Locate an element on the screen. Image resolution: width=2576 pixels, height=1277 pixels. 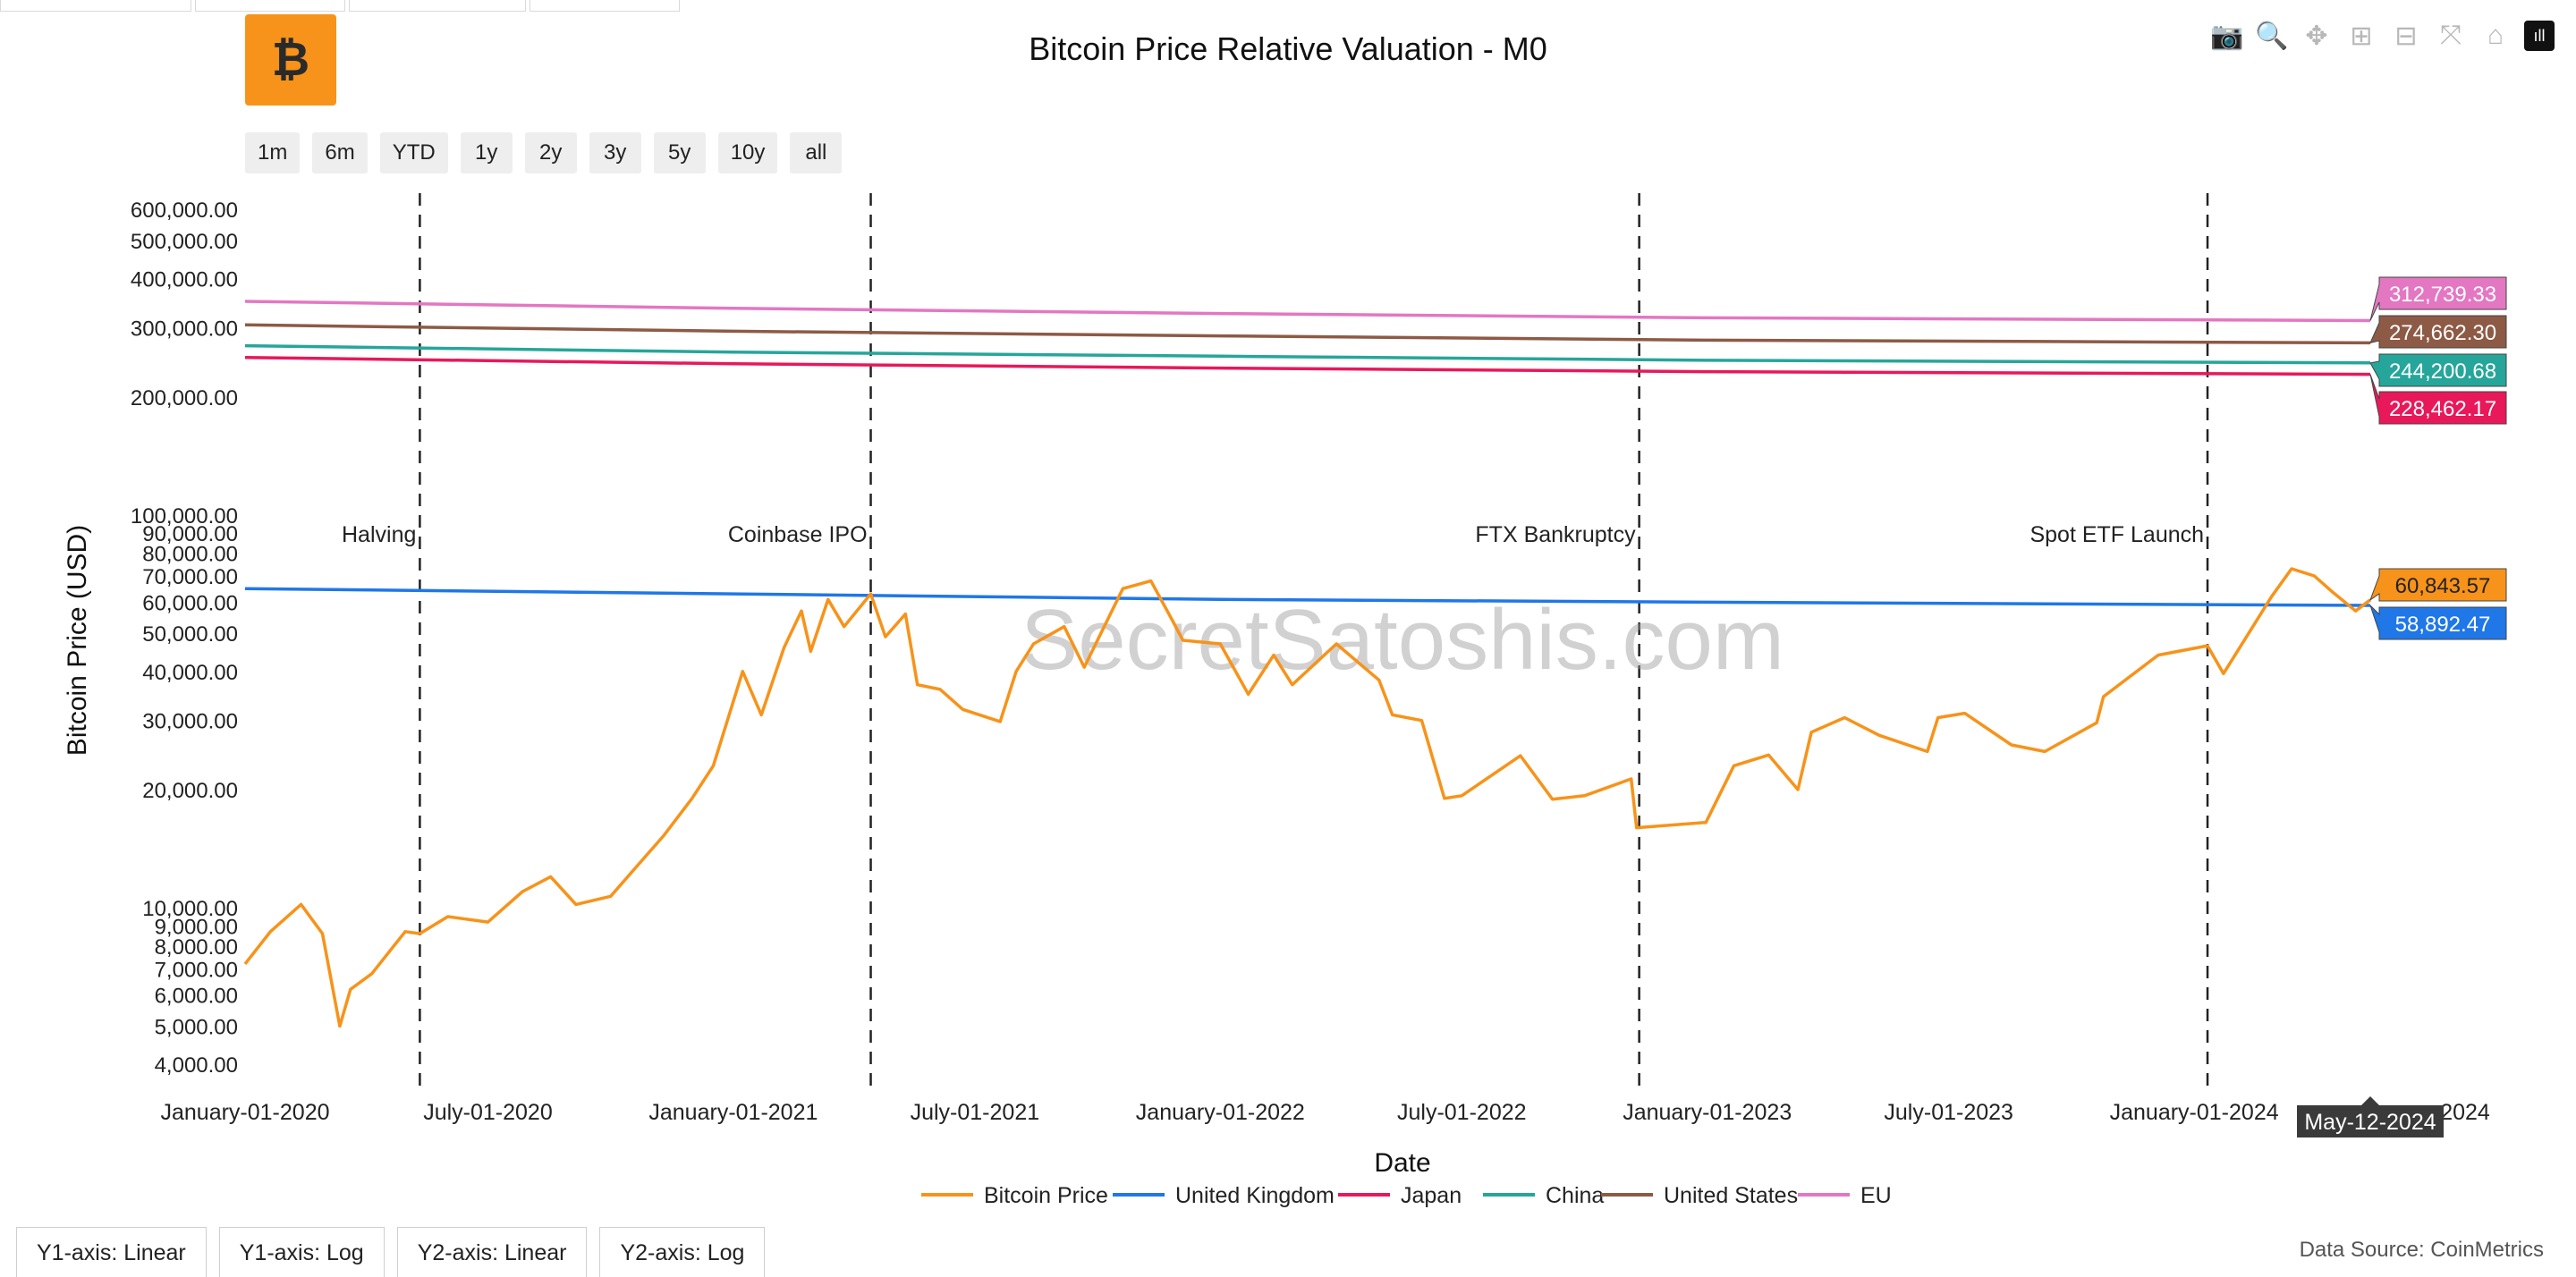
y1-tick-label: 60,000.00 is located at coordinates (190, 603).